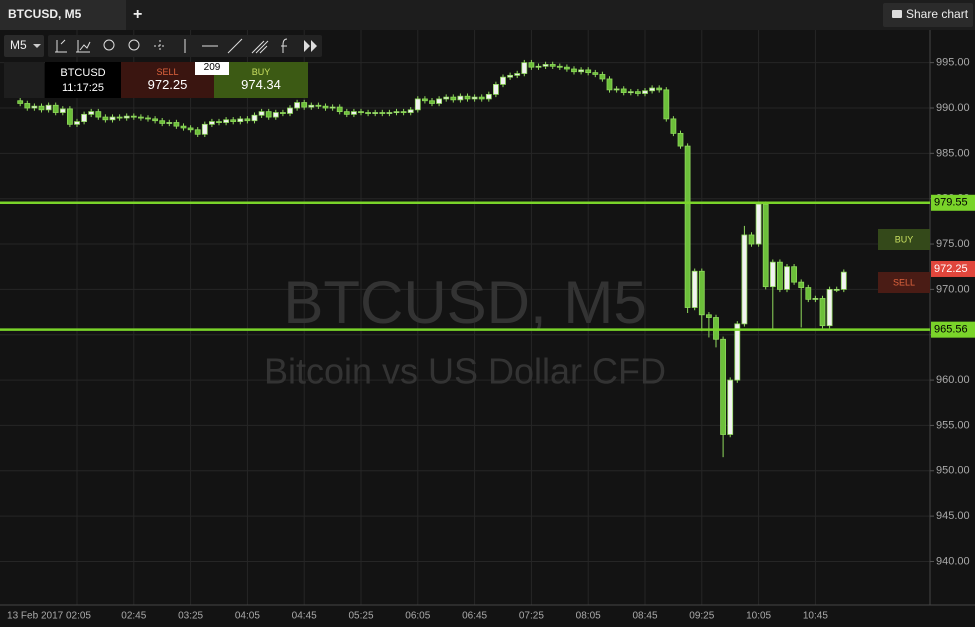  Describe the element at coordinates (953, 561) in the screenshot. I see `y-tick-label: 940.00` at that location.